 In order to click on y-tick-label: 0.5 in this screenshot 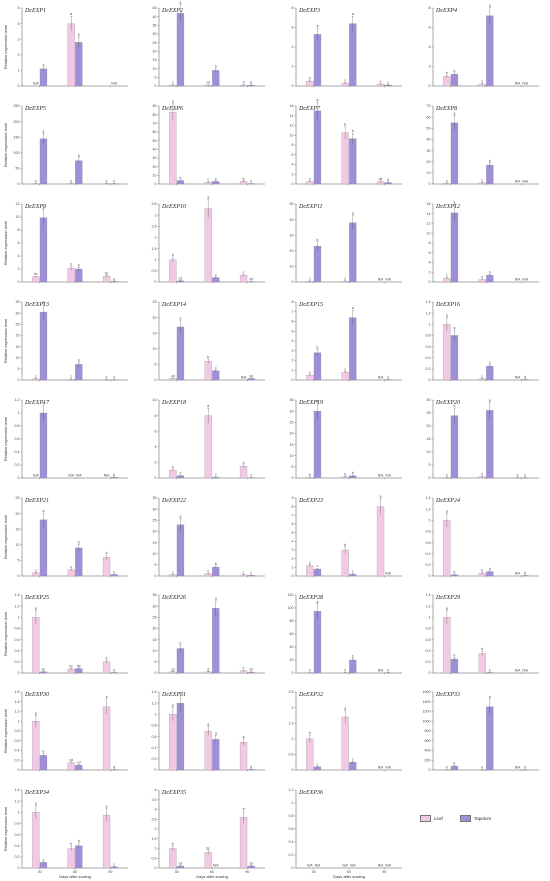, I will do `click(291, 755)`.